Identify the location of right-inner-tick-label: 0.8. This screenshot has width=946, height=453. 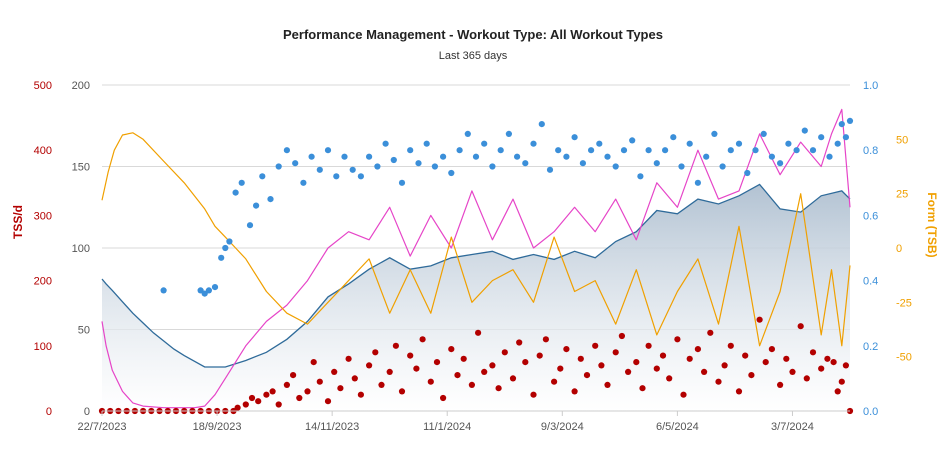
(870, 151).